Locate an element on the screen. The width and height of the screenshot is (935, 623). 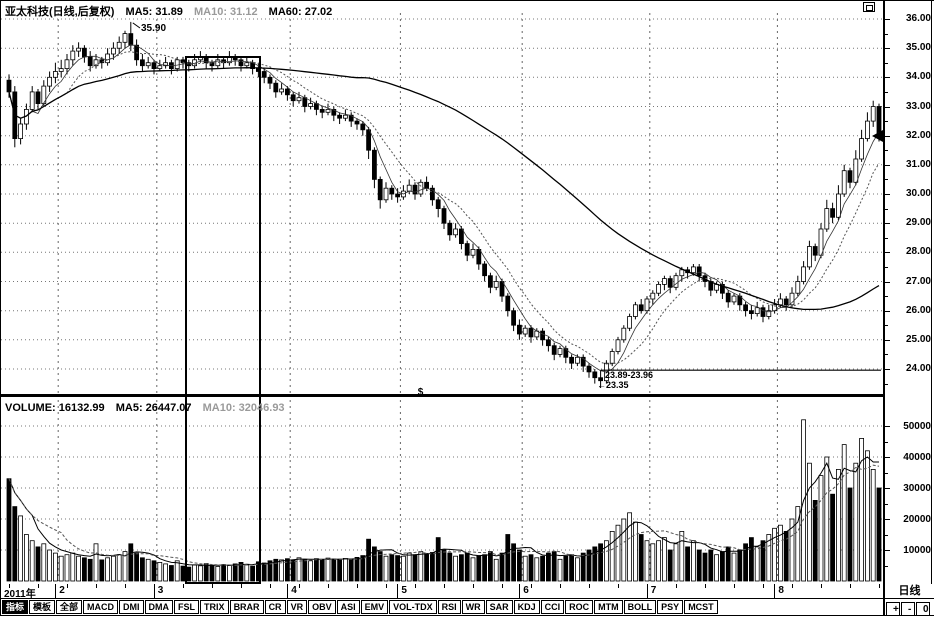
volume-value: VOLUME: 16132.99 is located at coordinates (55, 408).